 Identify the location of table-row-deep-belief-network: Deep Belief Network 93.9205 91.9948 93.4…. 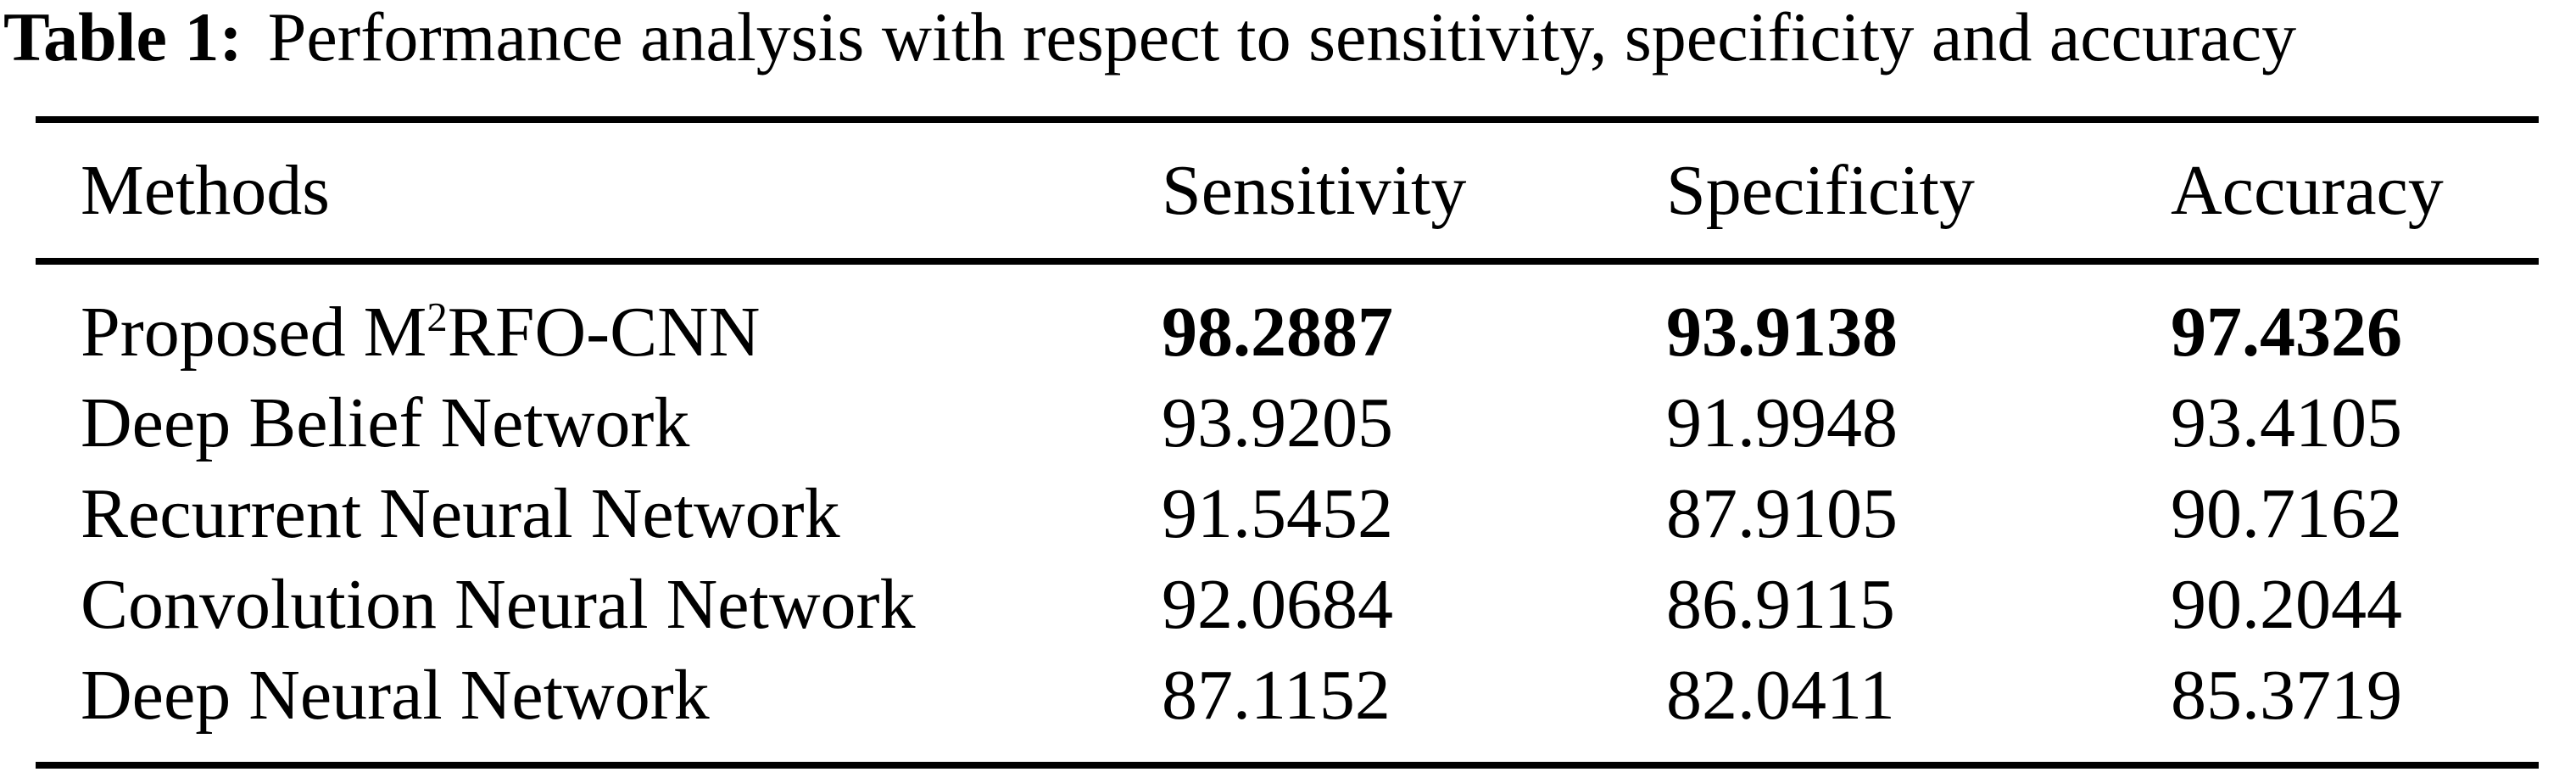
(1287, 423).